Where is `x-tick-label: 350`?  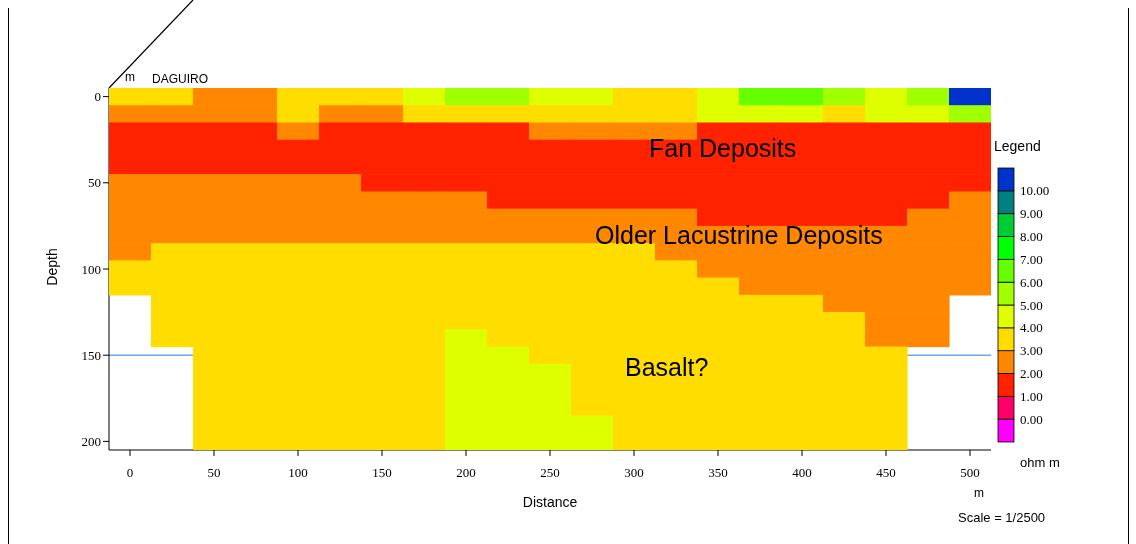 x-tick-label: 350 is located at coordinates (718, 473).